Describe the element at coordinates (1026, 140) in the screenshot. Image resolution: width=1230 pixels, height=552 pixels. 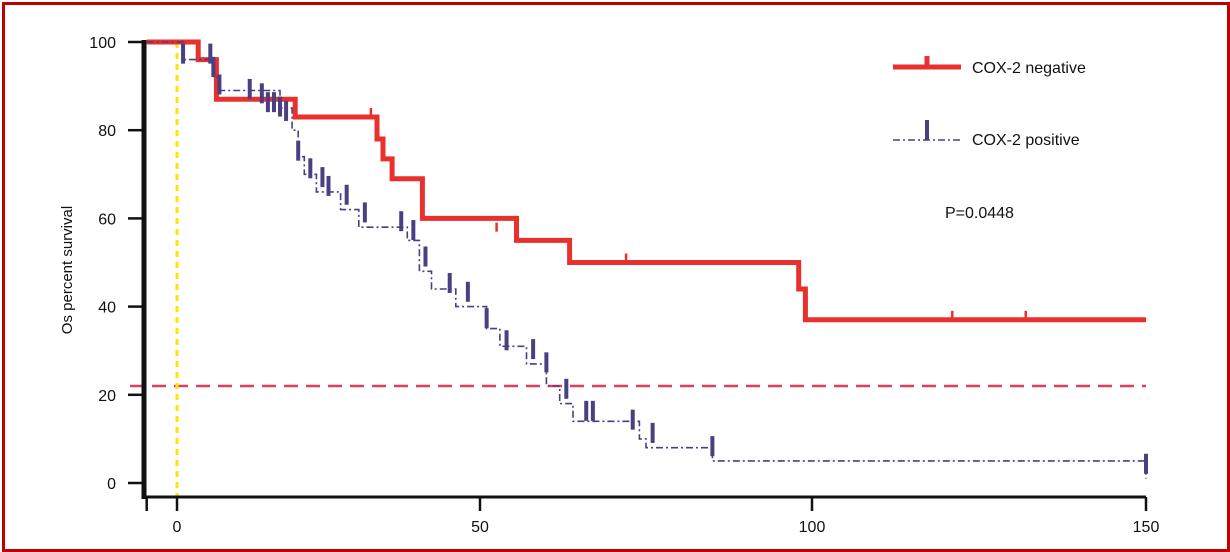
I see `legend-label-cox2-positive: COX-2 positive` at that location.